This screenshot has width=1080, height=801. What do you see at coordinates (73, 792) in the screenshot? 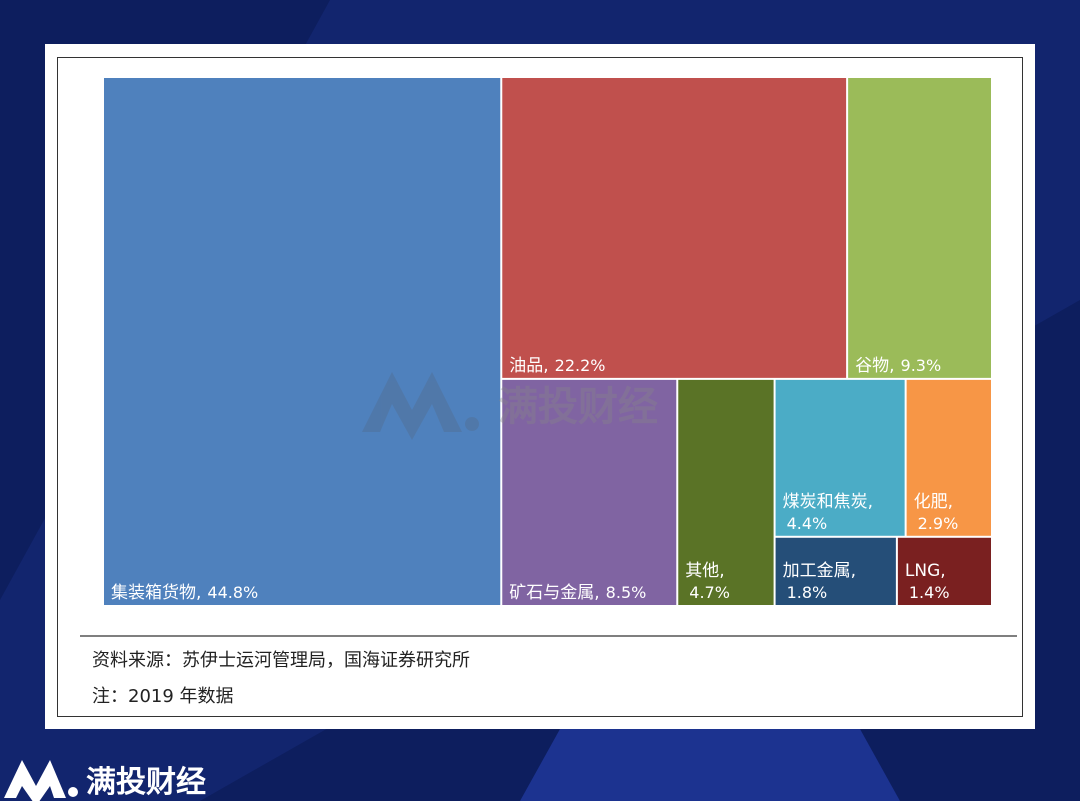
I see `brand-dot` at bounding box center [73, 792].